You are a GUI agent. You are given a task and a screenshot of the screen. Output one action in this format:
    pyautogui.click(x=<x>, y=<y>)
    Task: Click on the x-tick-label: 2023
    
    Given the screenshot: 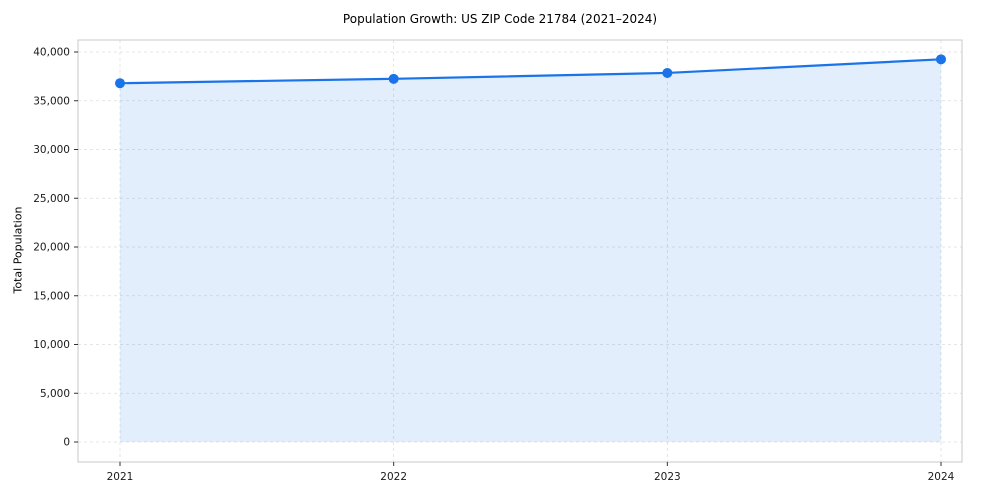 What is the action you would take?
    pyautogui.click(x=667, y=477)
    